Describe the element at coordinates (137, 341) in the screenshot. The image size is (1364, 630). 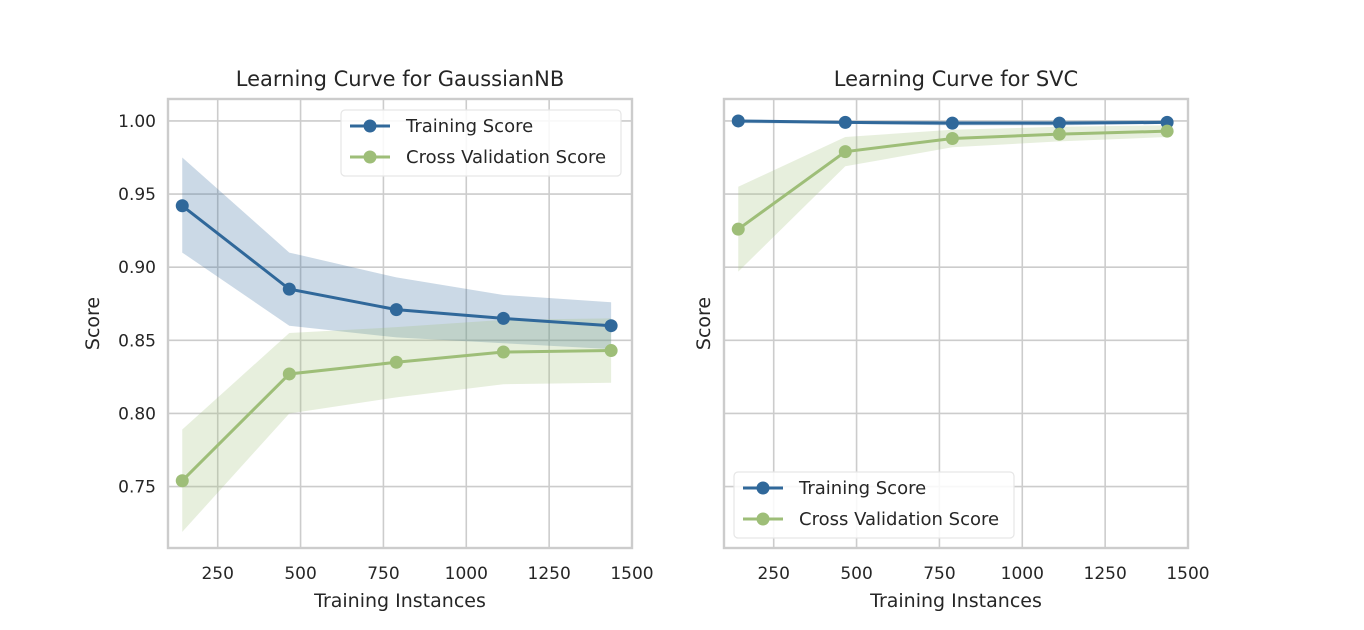
I see `y-tick-label: 0.85` at that location.